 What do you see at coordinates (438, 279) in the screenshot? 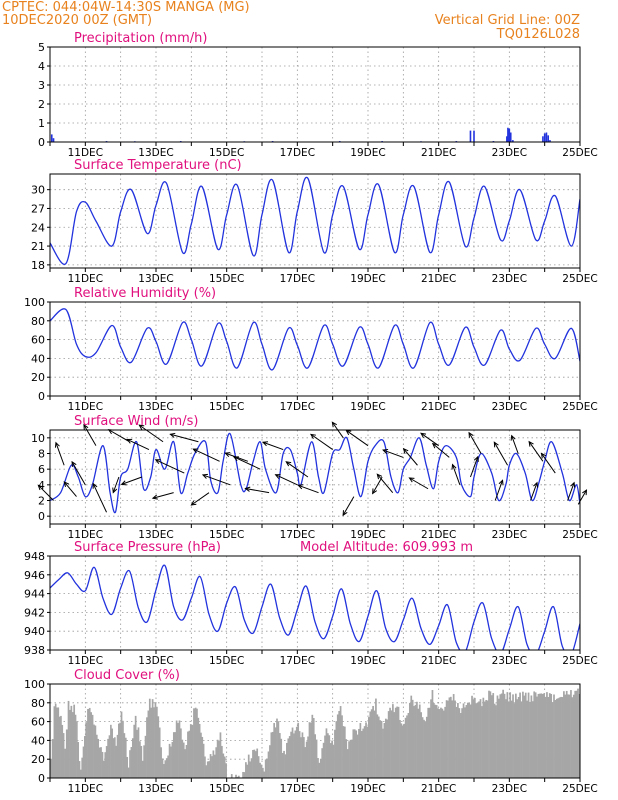
I see `temp-xtick-label: 21DEC` at bounding box center [438, 279].